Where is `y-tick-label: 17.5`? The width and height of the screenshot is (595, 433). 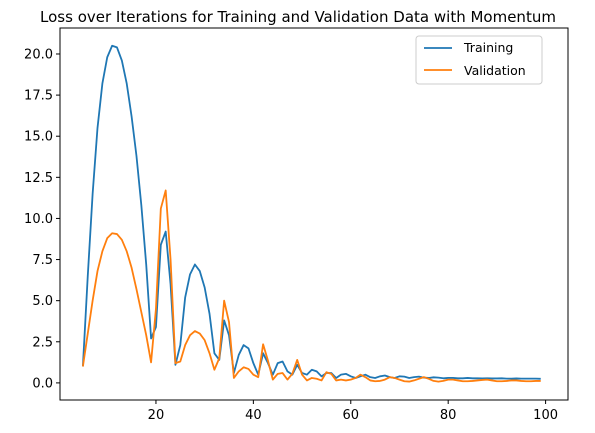 y-tick-label: 17.5 is located at coordinates (38, 96).